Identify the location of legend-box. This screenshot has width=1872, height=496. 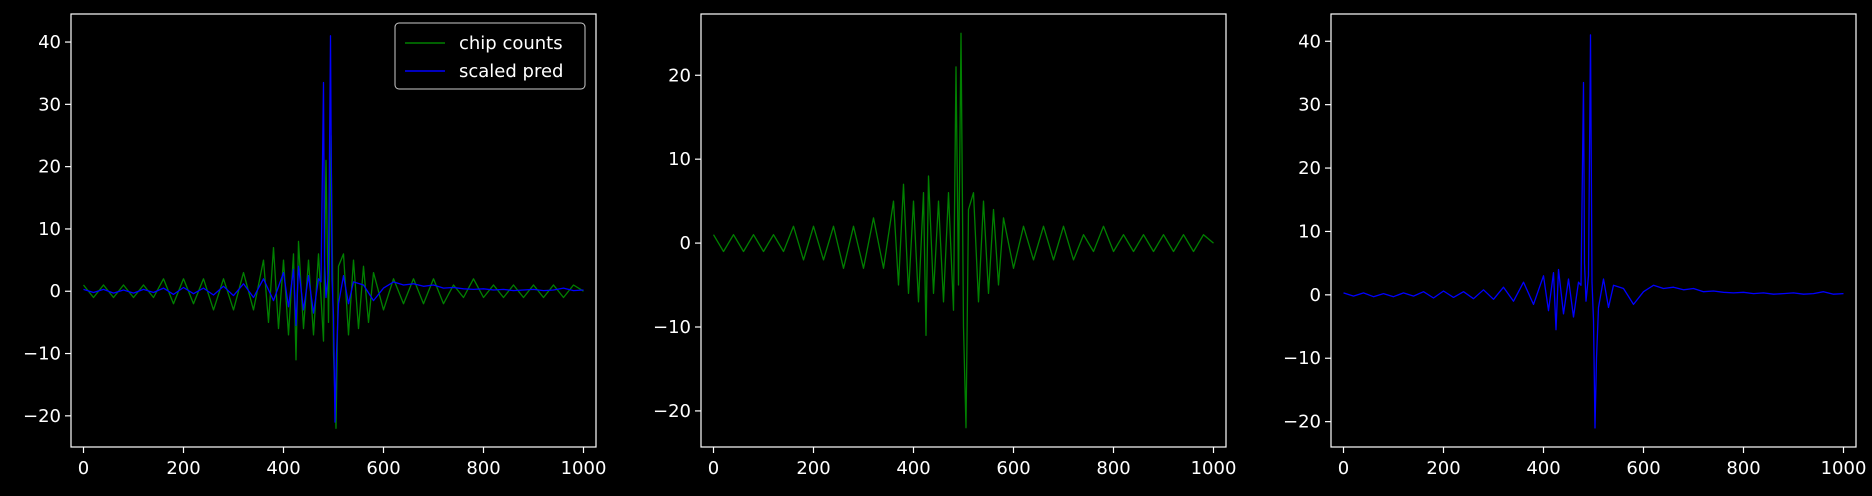
(490, 56).